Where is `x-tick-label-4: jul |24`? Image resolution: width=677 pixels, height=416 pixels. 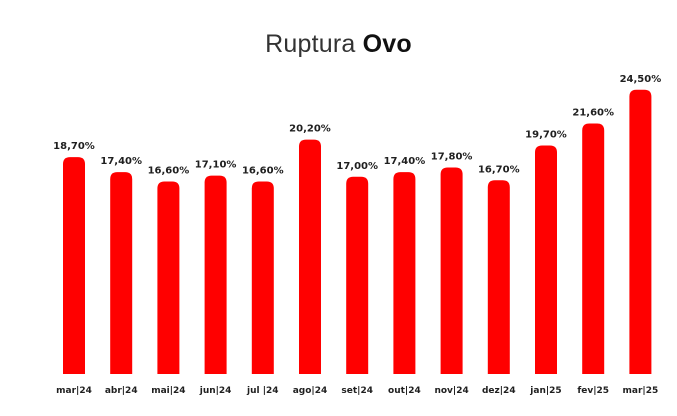 x-tick-label-4: jul |24 is located at coordinates (262, 391).